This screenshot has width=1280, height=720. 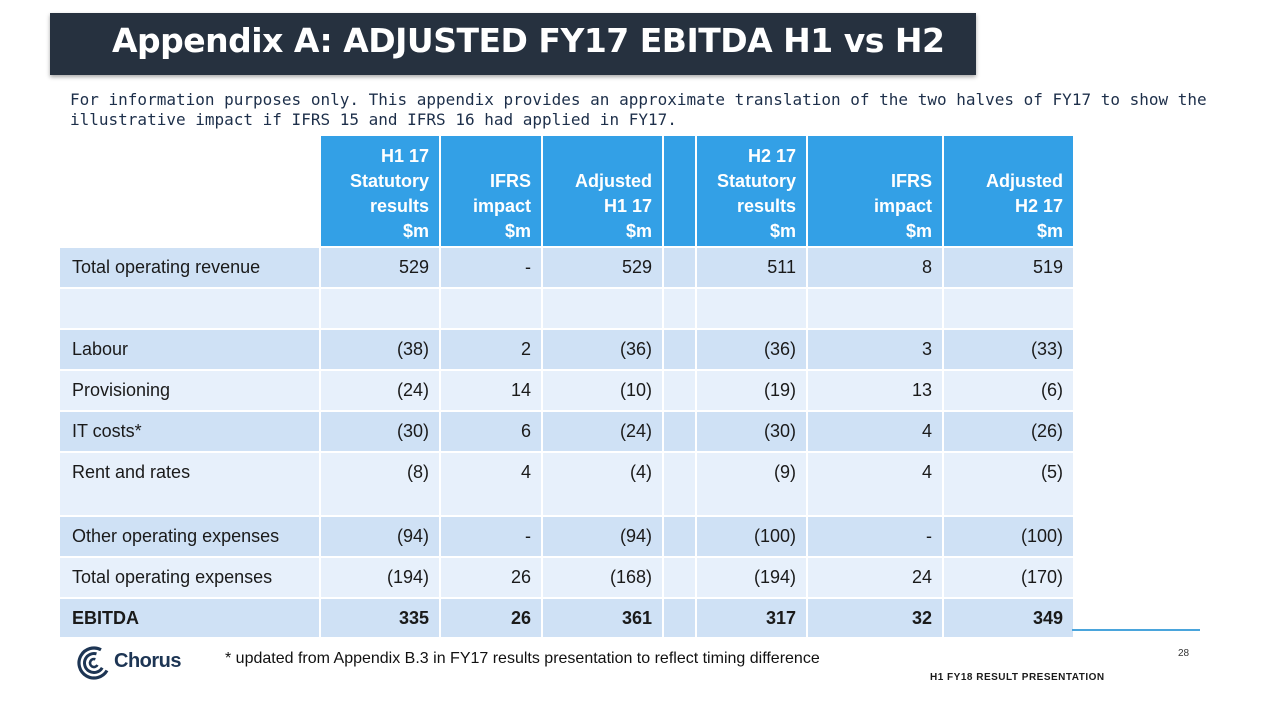 I want to click on table-cell: (38), so click(x=380, y=349).